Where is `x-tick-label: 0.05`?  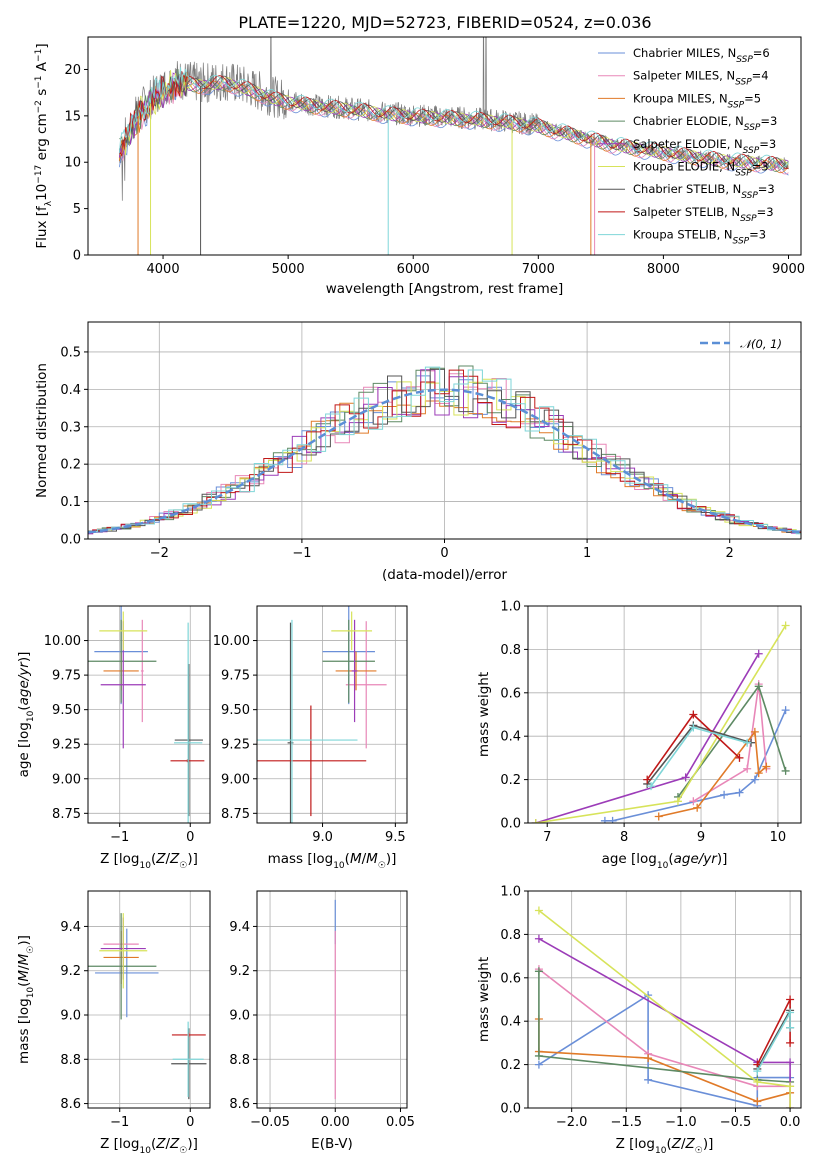 x-tick-label: 0.05 is located at coordinates (400, 1122).